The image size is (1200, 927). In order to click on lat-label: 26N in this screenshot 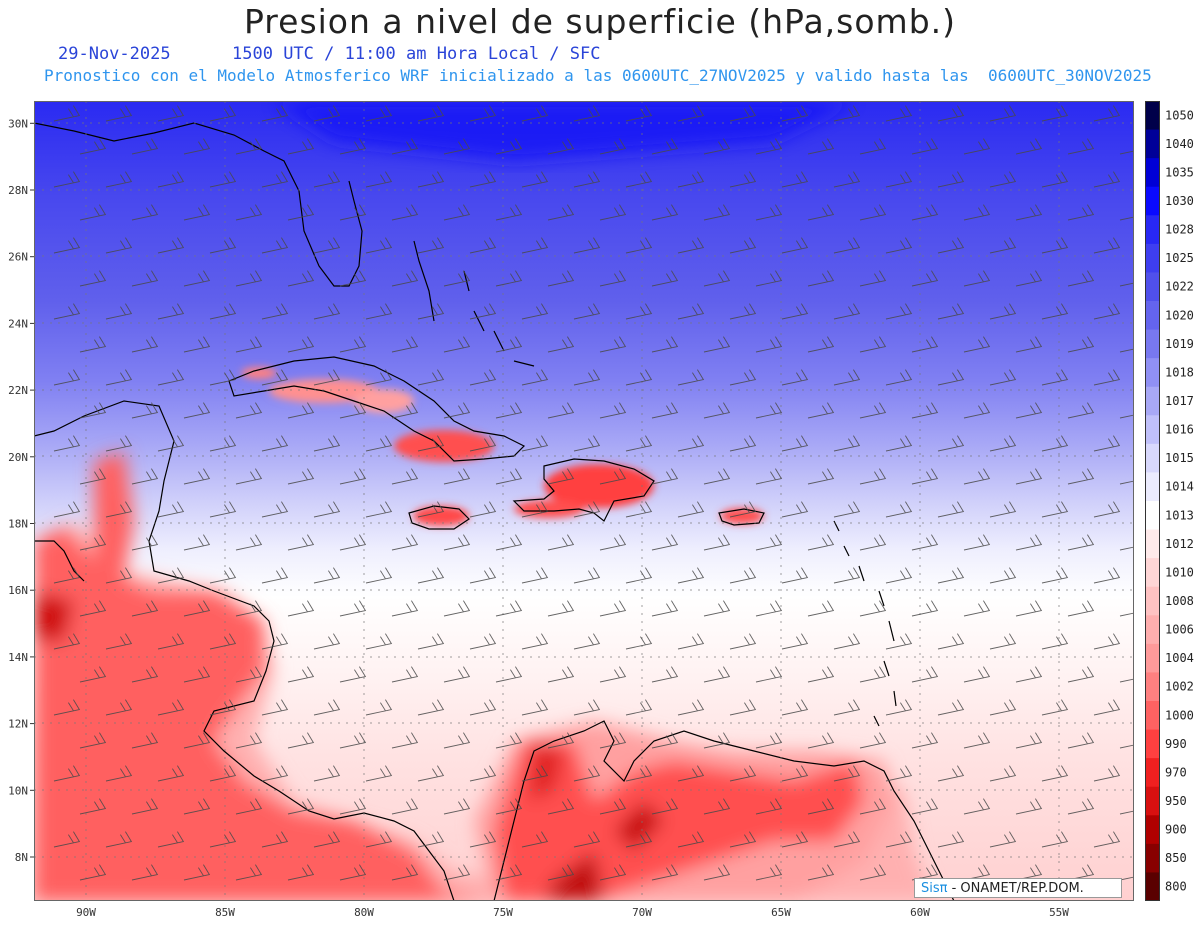, I will do `click(18, 257)`.